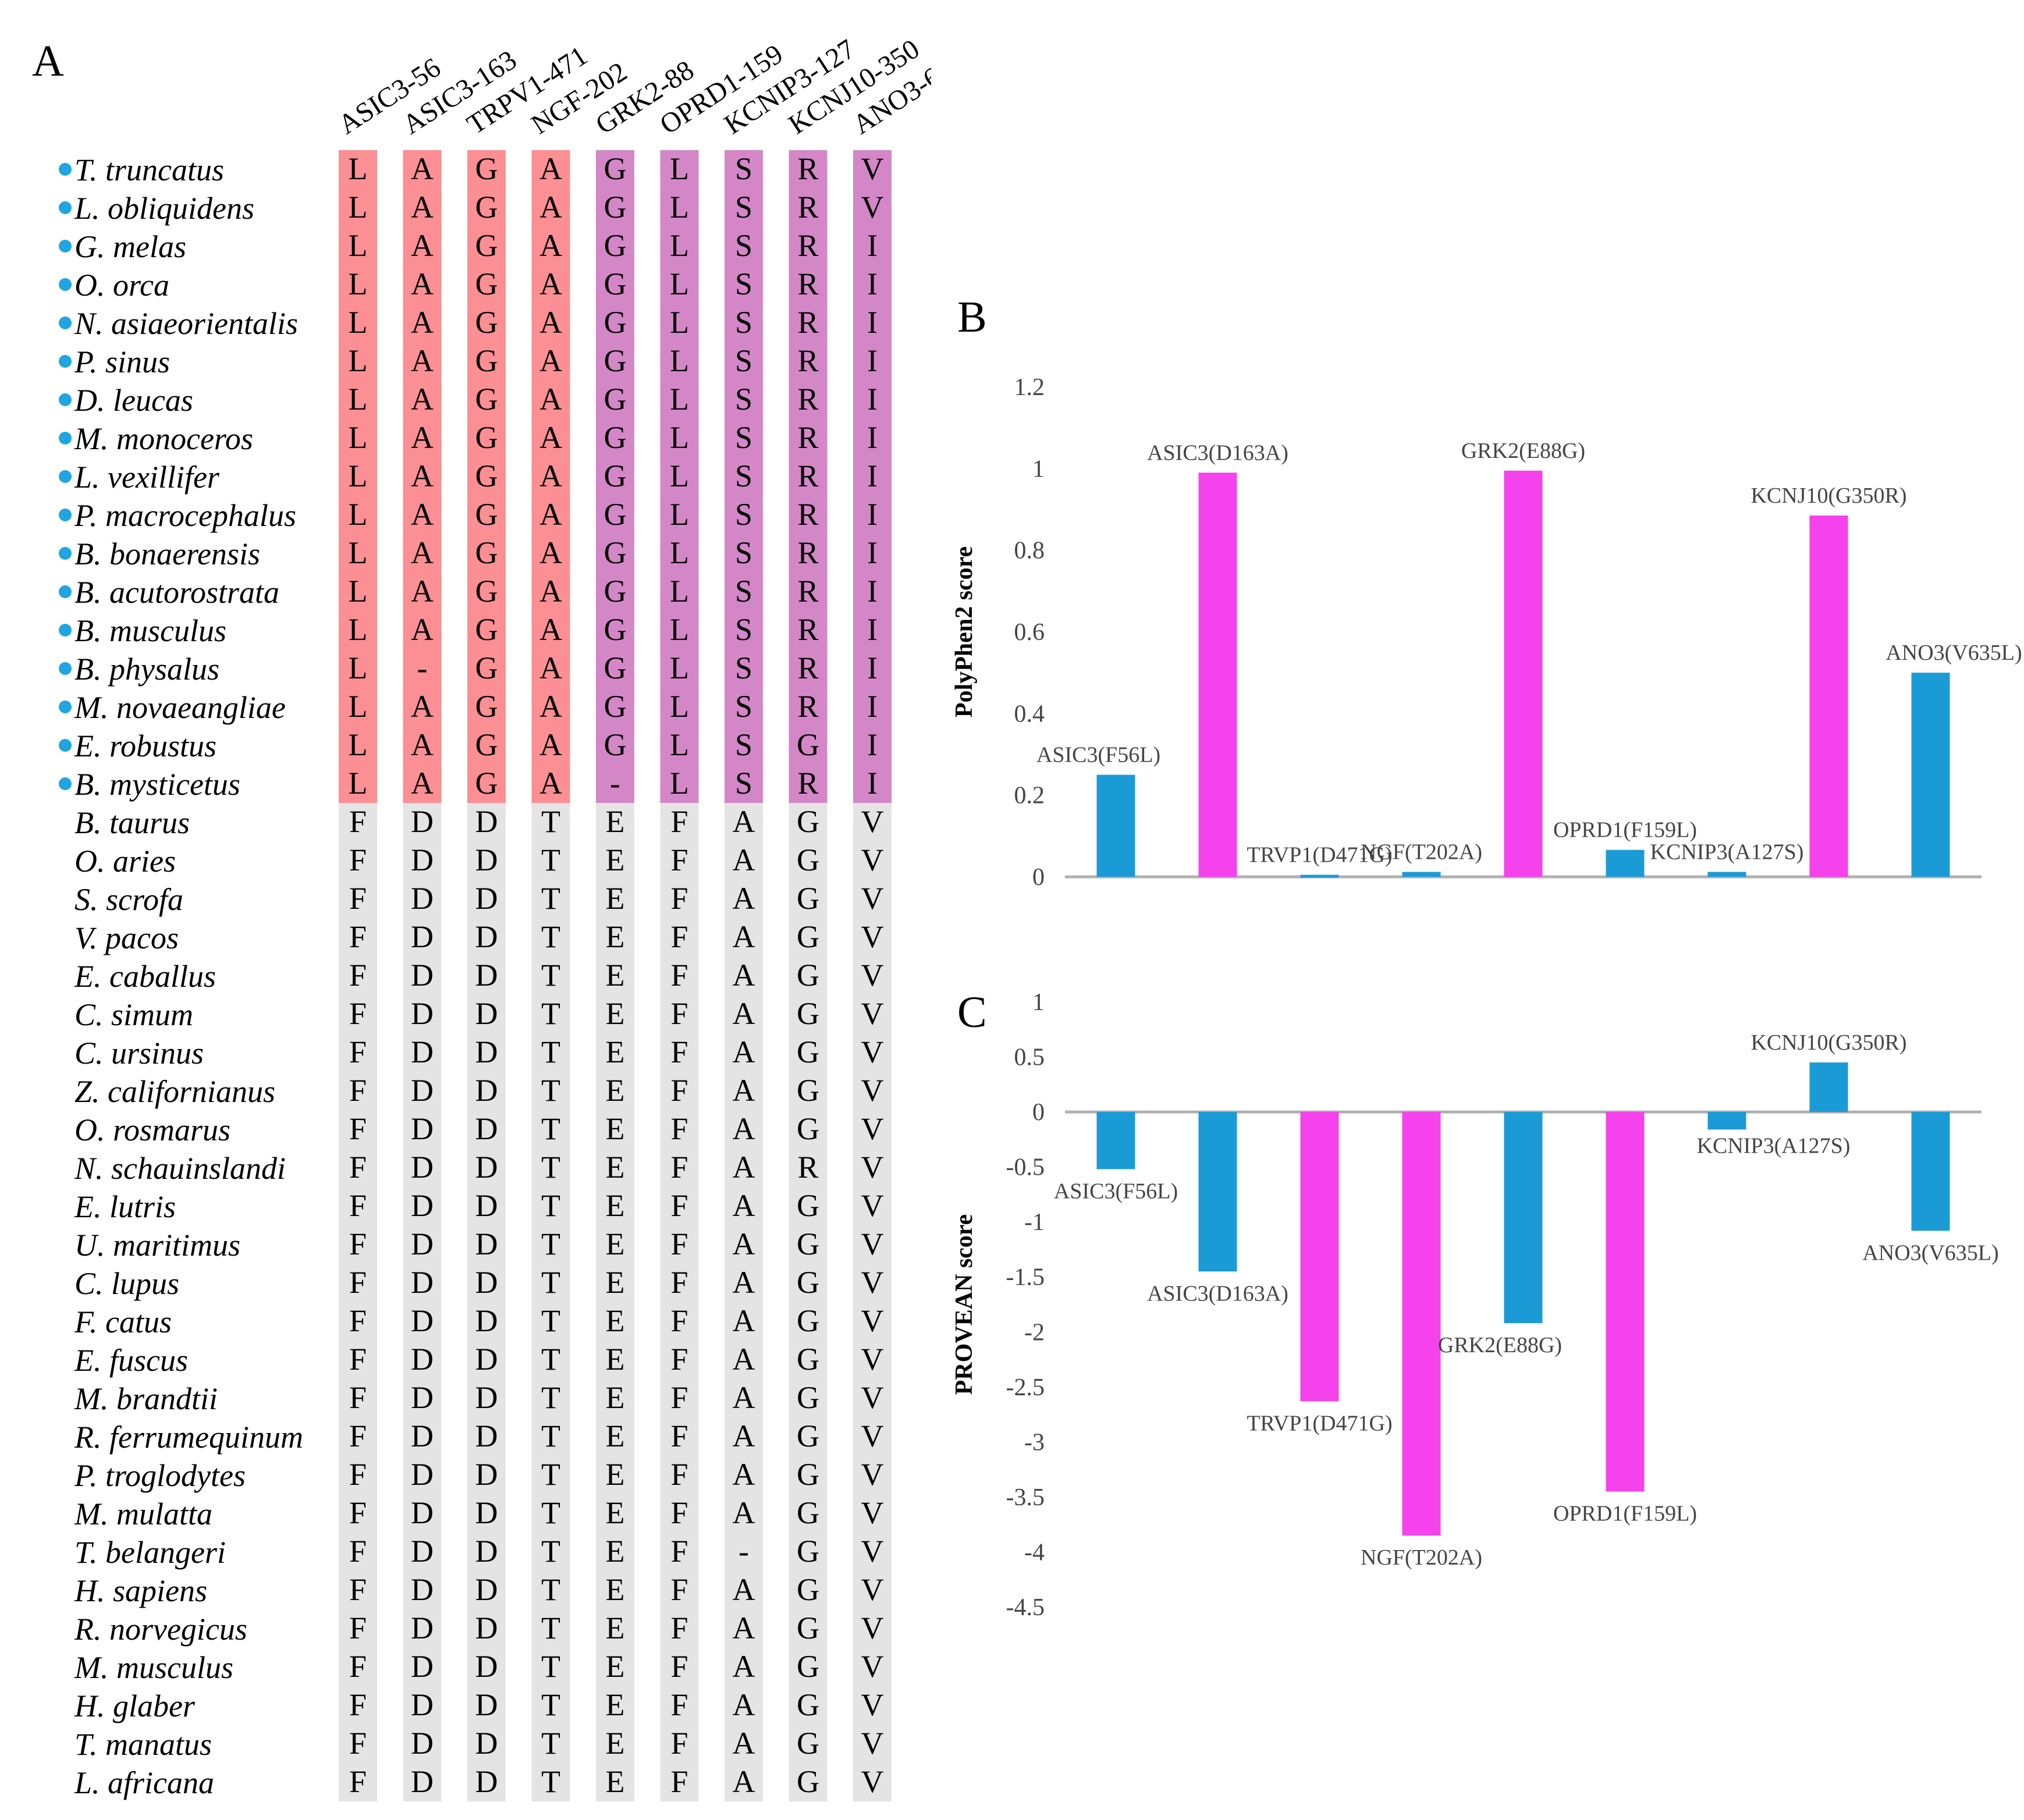 The image size is (2024, 1820). What do you see at coordinates (121, 285) in the screenshot?
I see `species-name: O. orca` at bounding box center [121, 285].